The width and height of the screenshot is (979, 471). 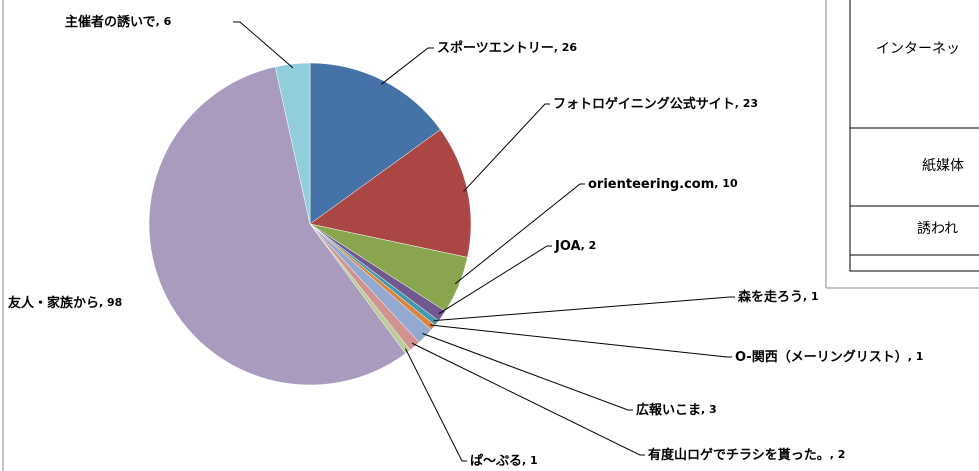 What do you see at coordinates (821, 357) in the screenshot?
I see `label-category: O-関西（メーリングリスト）` at bounding box center [821, 357].